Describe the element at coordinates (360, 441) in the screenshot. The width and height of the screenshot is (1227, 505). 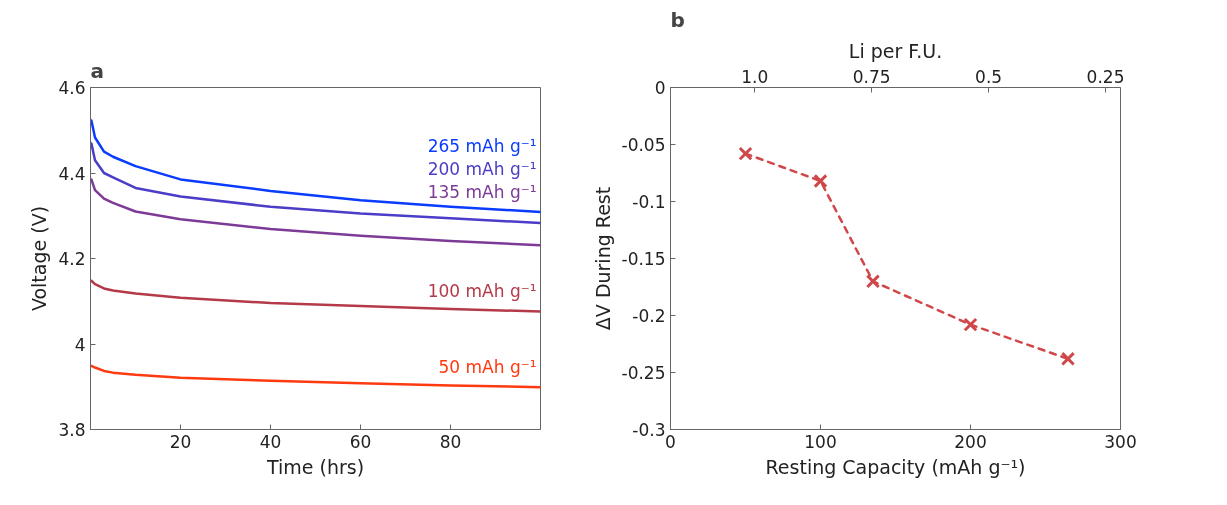
I see `x-tick-label: 60` at that location.